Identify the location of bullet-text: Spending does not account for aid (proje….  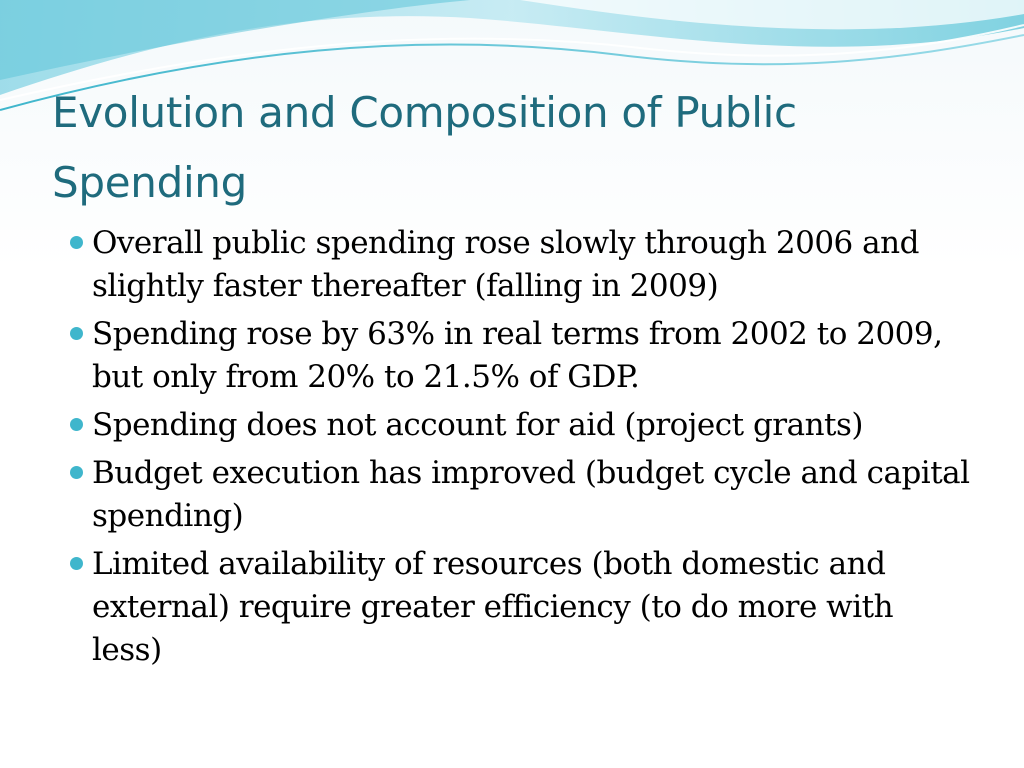
(478, 425).